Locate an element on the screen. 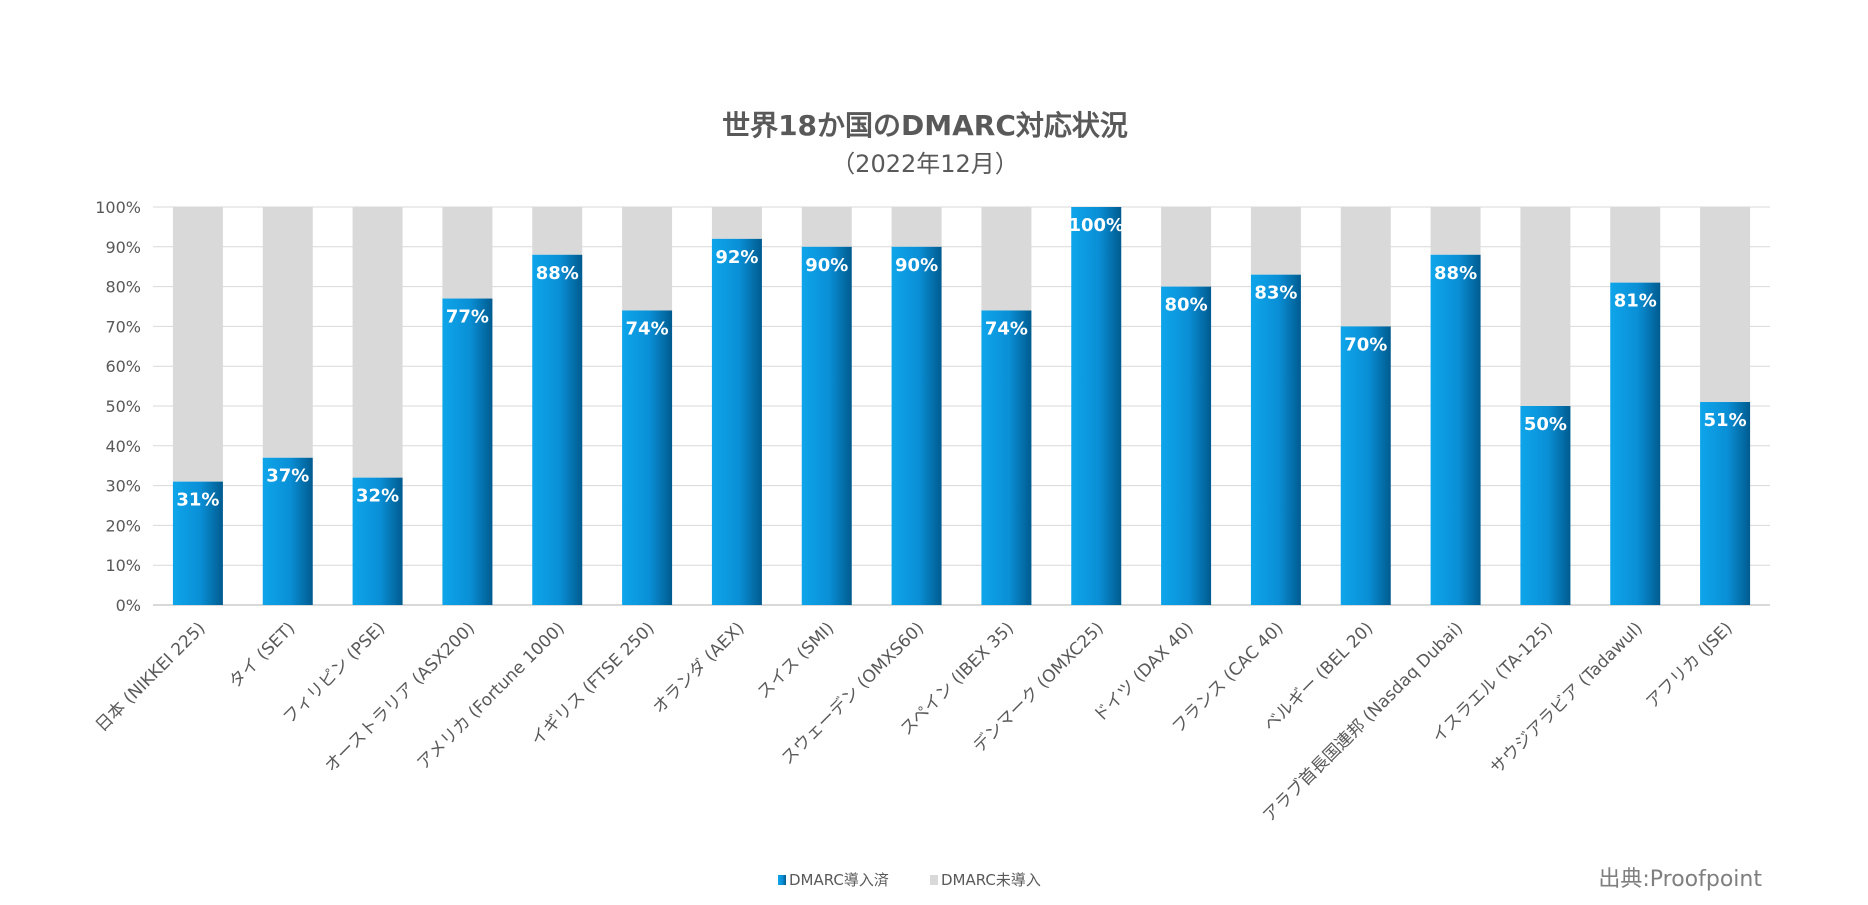  chart-subtitle: （2022年12月） is located at coordinates (925, 164).